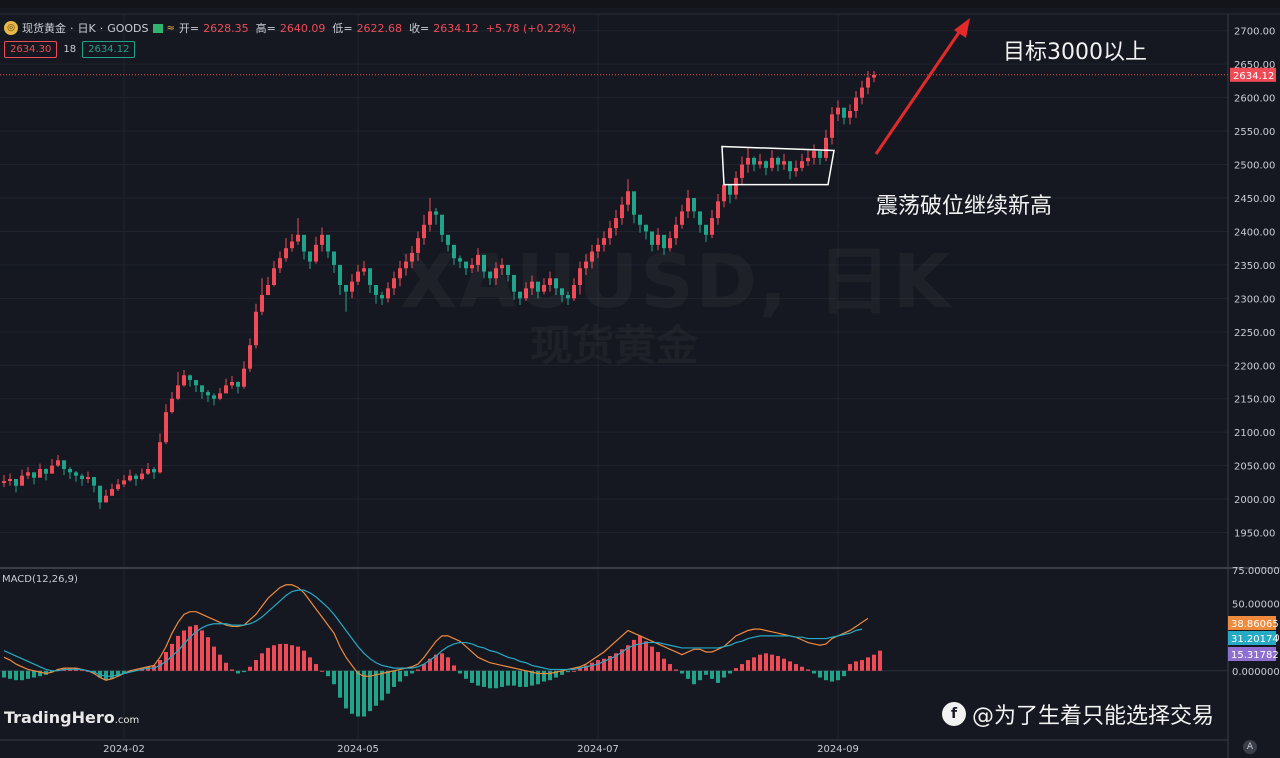 The height and width of the screenshot is (758, 1280). What do you see at coordinates (778, 165) in the screenshot?
I see `consolidation-box` at bounding box center [778, 165].